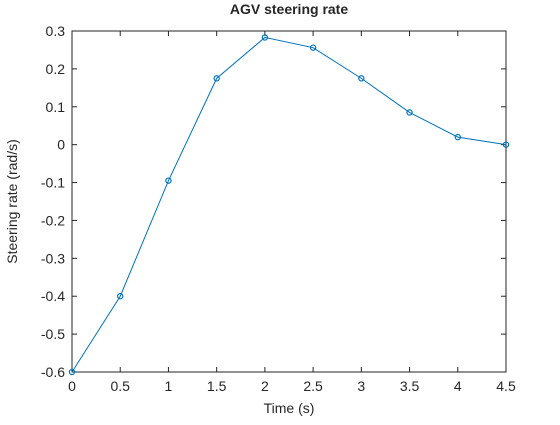 This screenshot has height=425, width=560. Describe the element at coordinates (53, 334) in the screenshot. I see `y-tick-label: -0.5` at that location.